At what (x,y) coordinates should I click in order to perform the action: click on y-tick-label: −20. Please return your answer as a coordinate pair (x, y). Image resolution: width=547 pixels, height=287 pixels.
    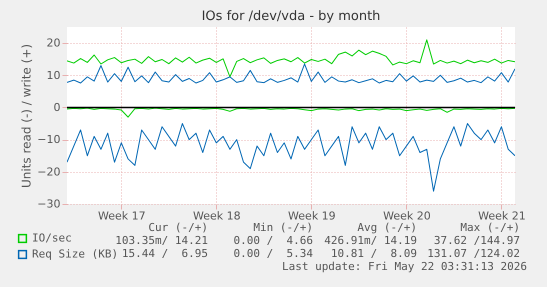
    Looking at the image, I should click on (48, 171).